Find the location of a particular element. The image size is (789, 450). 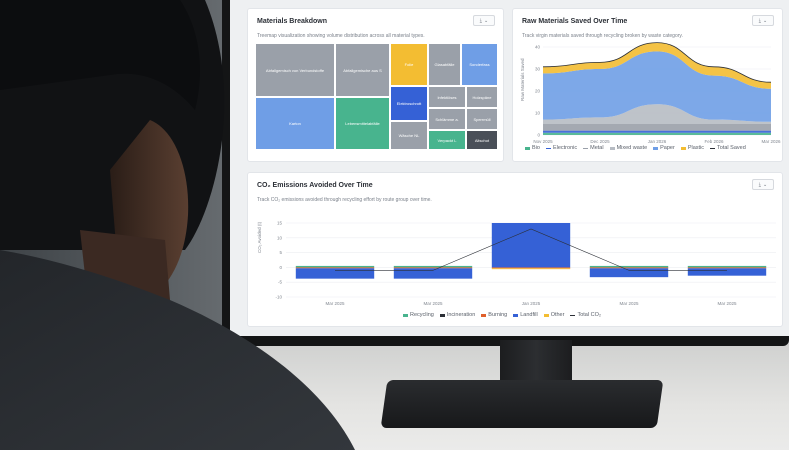

card-title: Raw Materials Saved Over Time is located at coordinates (575, 21).